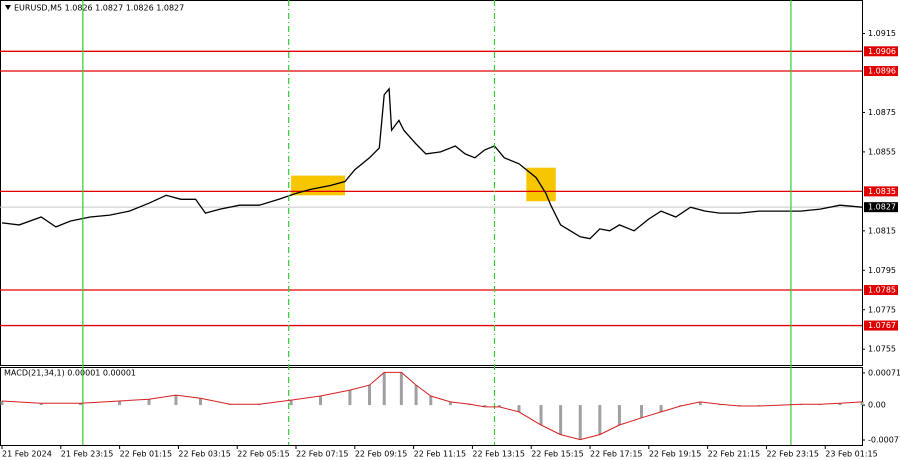  Describe the element at coordinates (557, 454) in the screenshot. I see `x-tick-label: 22 Feb 15:15` at that location.